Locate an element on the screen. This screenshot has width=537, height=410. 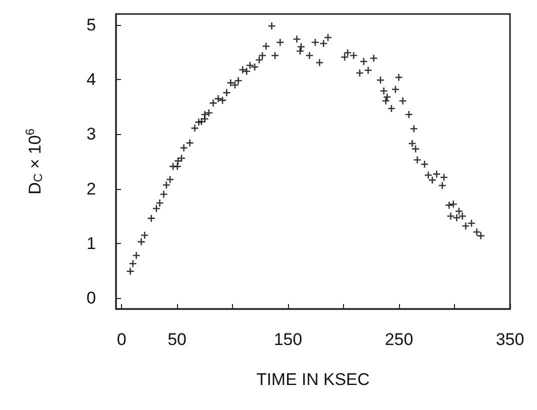
y-tick-label: 2 is located at coordinates (91, 188).